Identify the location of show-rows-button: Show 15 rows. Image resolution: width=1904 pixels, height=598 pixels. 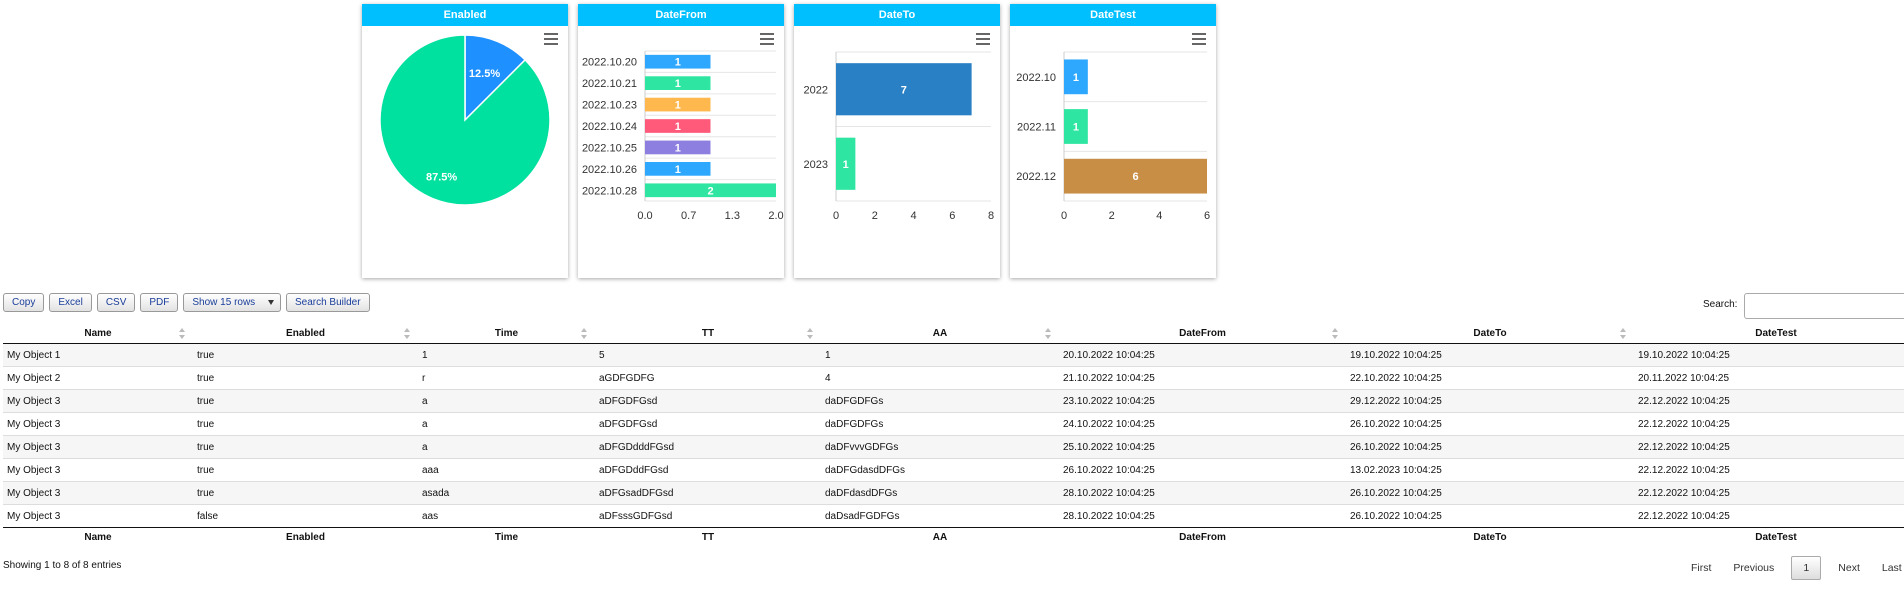
(232, 302).